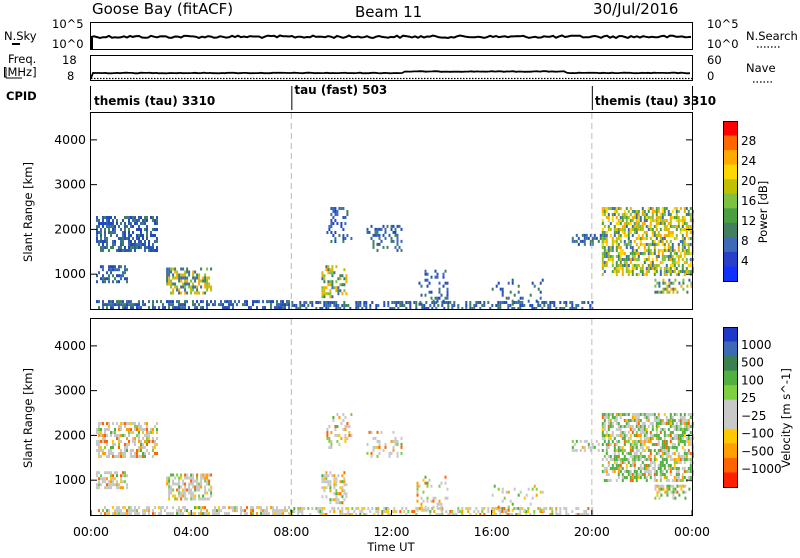 Image resolution: width=800 pixels, height=558 pixels. Describe the element at coordinates (730, 201) in the screenshot. I see `power-colorbar-swatch` at that location.